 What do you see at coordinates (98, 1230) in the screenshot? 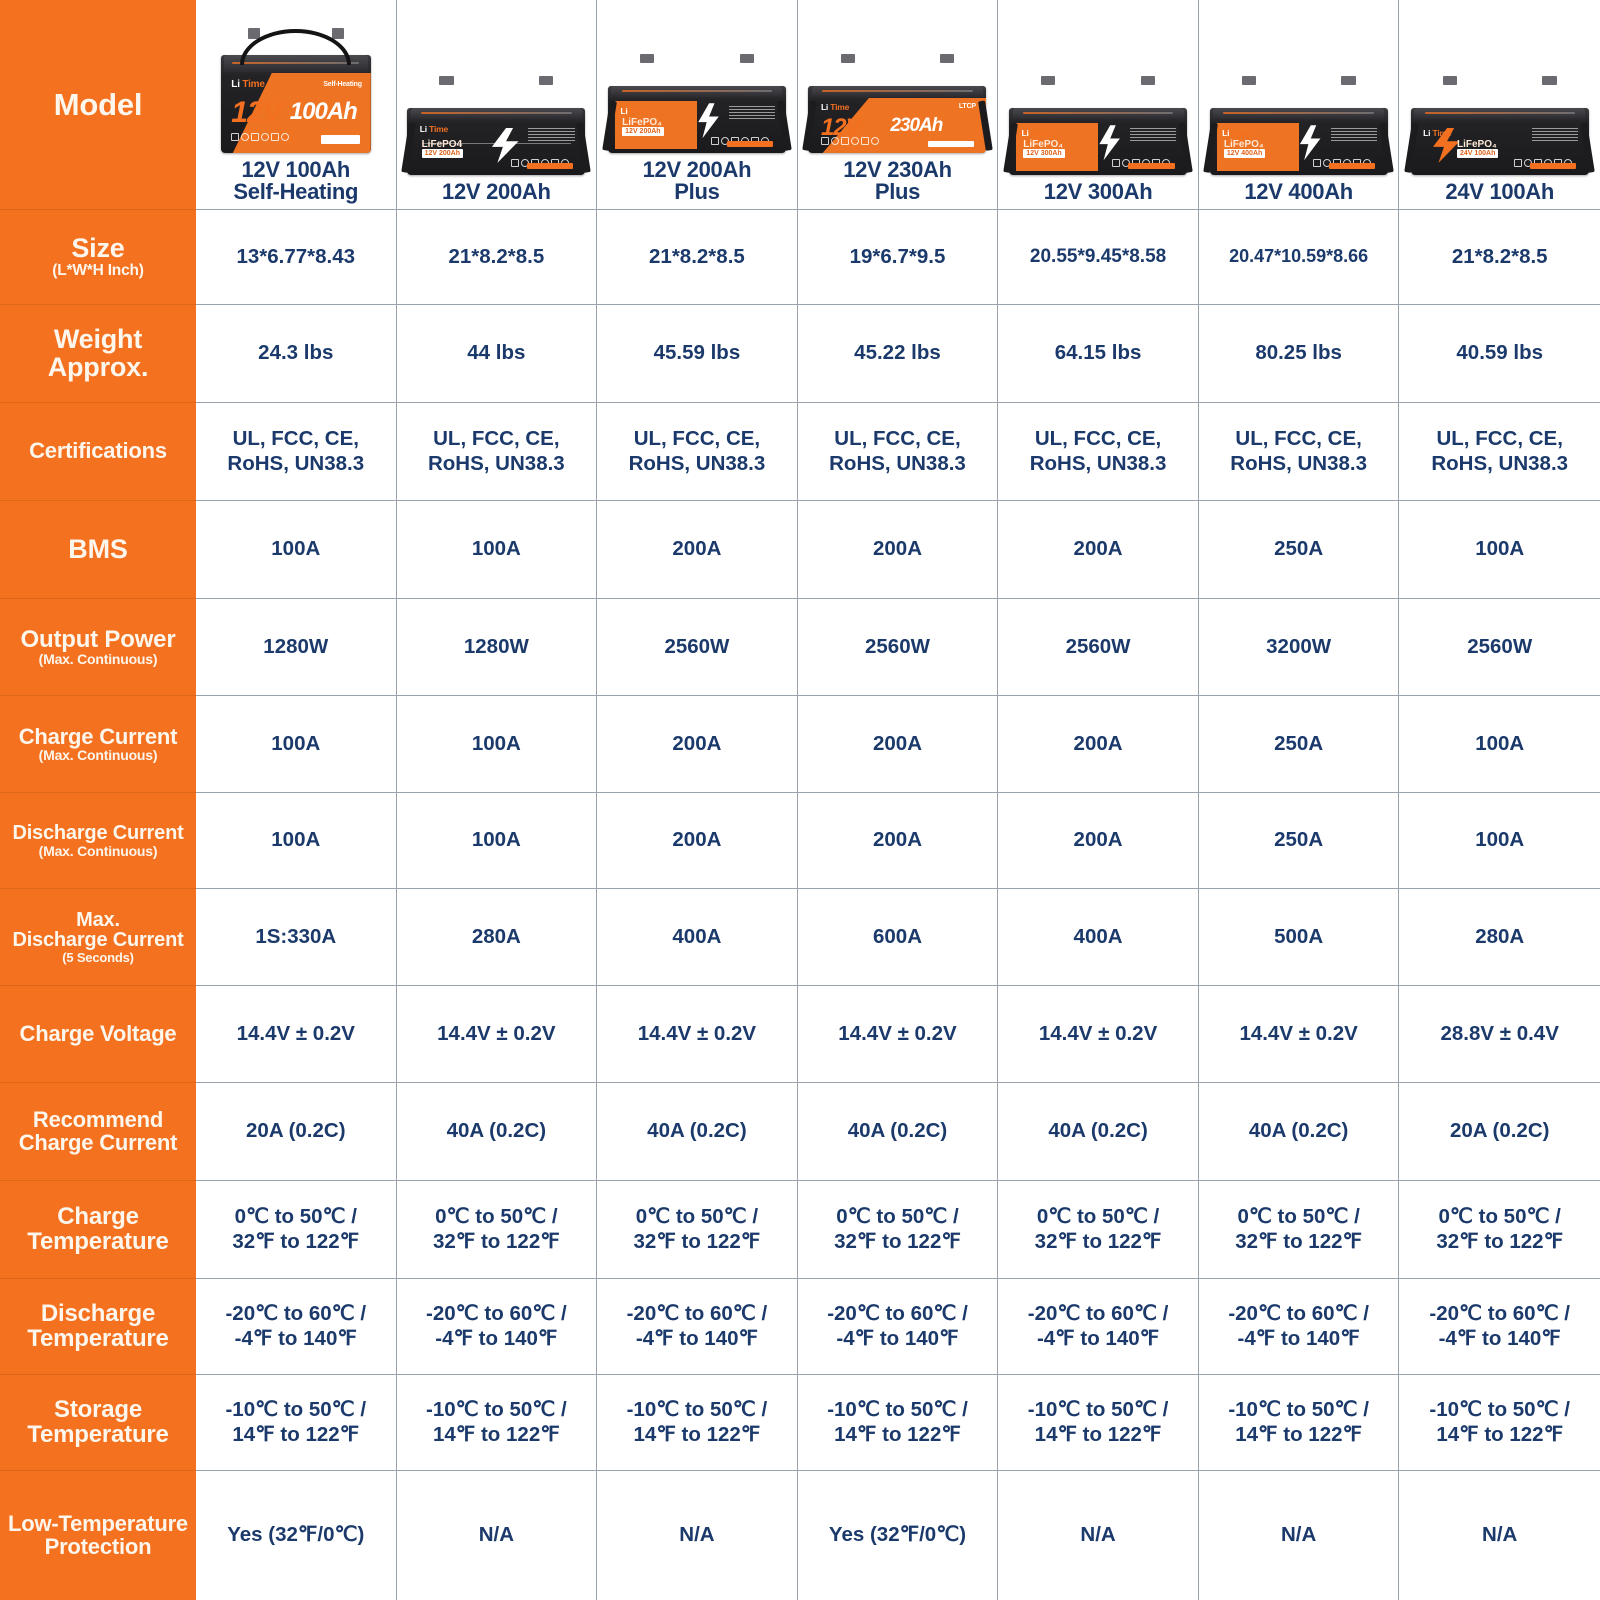
I see `row-label-charge-temperature: Charge Temperature` at bounding box center [98, 1230].